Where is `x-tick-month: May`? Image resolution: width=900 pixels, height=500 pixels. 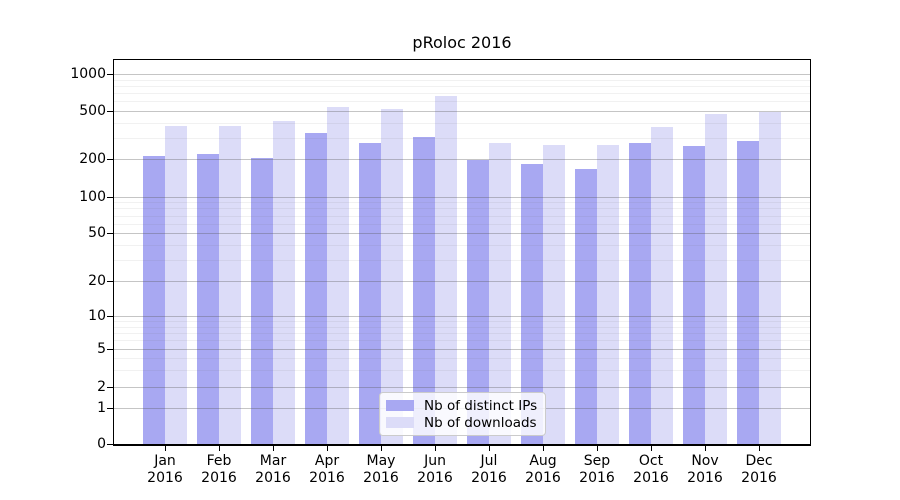 x-tick-month: May is located at coordinates (381, 461).